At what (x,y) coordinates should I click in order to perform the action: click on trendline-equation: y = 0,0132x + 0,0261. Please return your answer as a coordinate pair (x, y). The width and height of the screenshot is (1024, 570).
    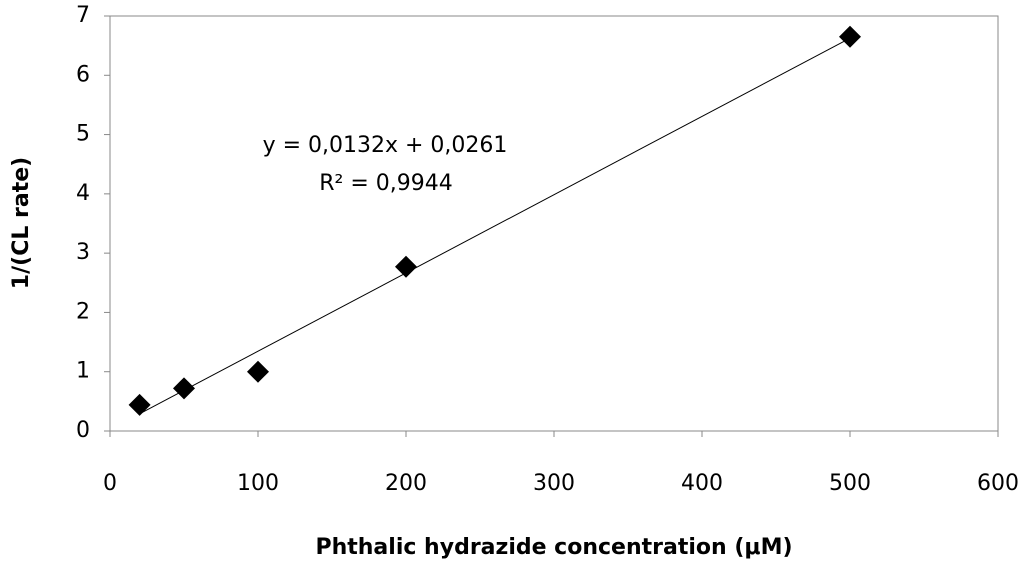
    Looking at the image, I should click on (385, 145).